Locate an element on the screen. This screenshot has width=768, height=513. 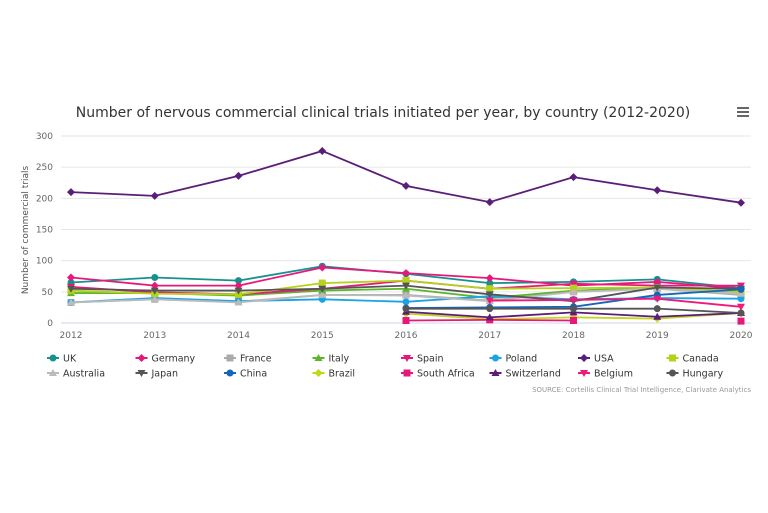
legend-item: Brazil is located at coordinates (334, 374).